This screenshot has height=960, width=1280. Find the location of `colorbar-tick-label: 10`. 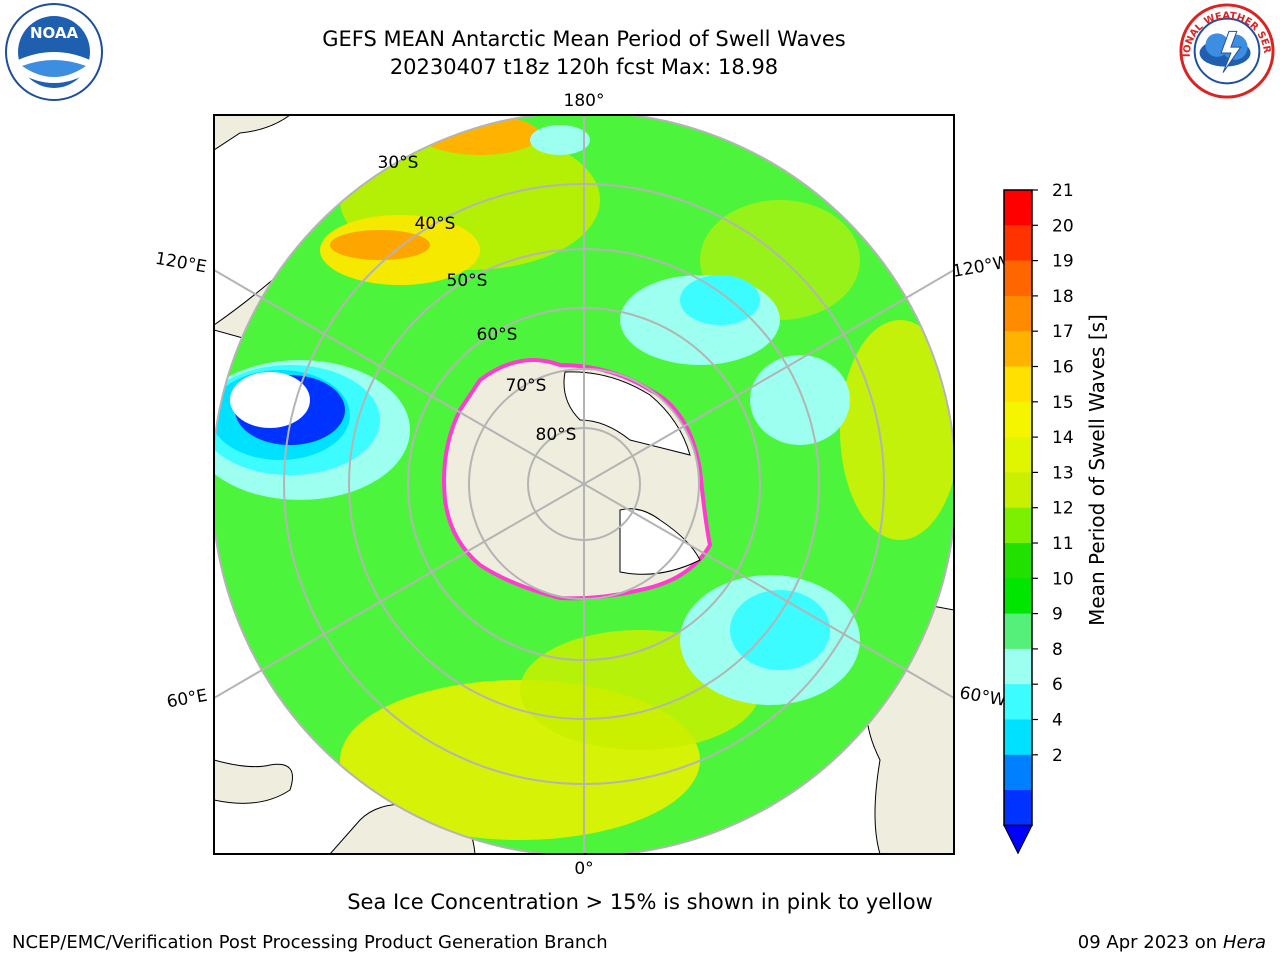

colorbar-tick-label: 10 is located at coordinates (1063, 579).